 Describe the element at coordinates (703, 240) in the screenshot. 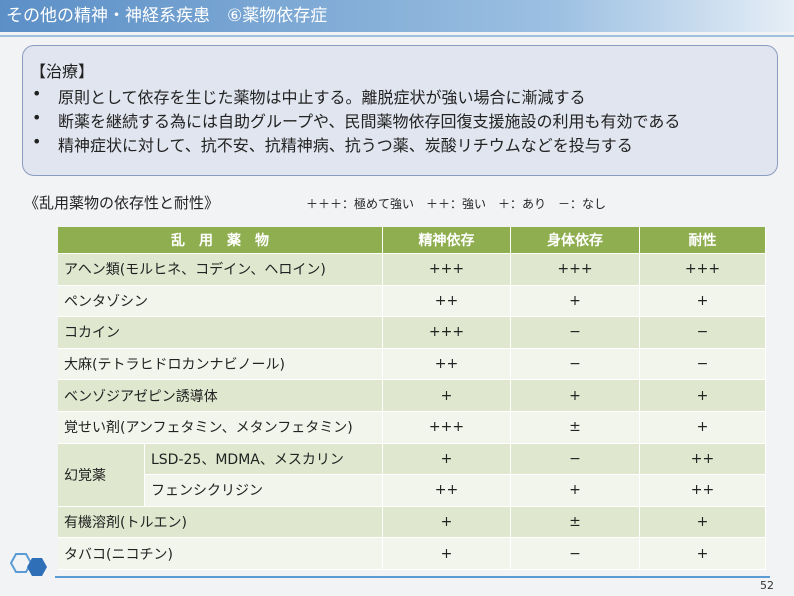

I see `header-cell: 耐性` at that location.